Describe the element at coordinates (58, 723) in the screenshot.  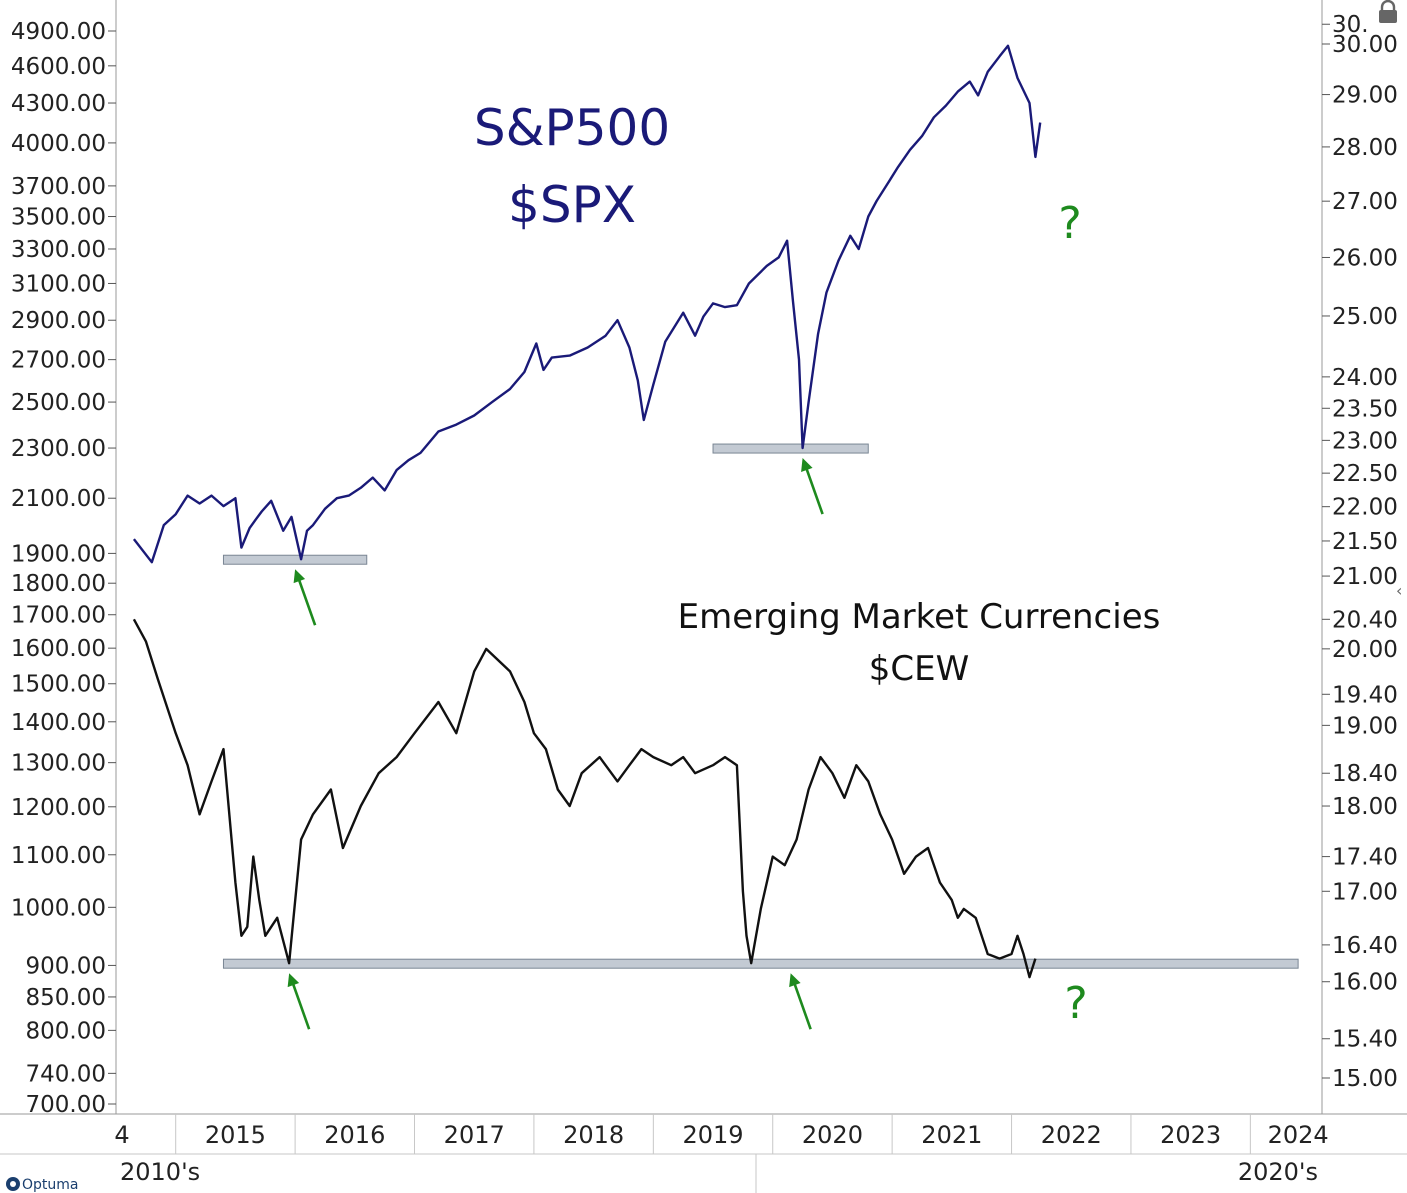
I see `left-tick-label: 1400.00` at that location.